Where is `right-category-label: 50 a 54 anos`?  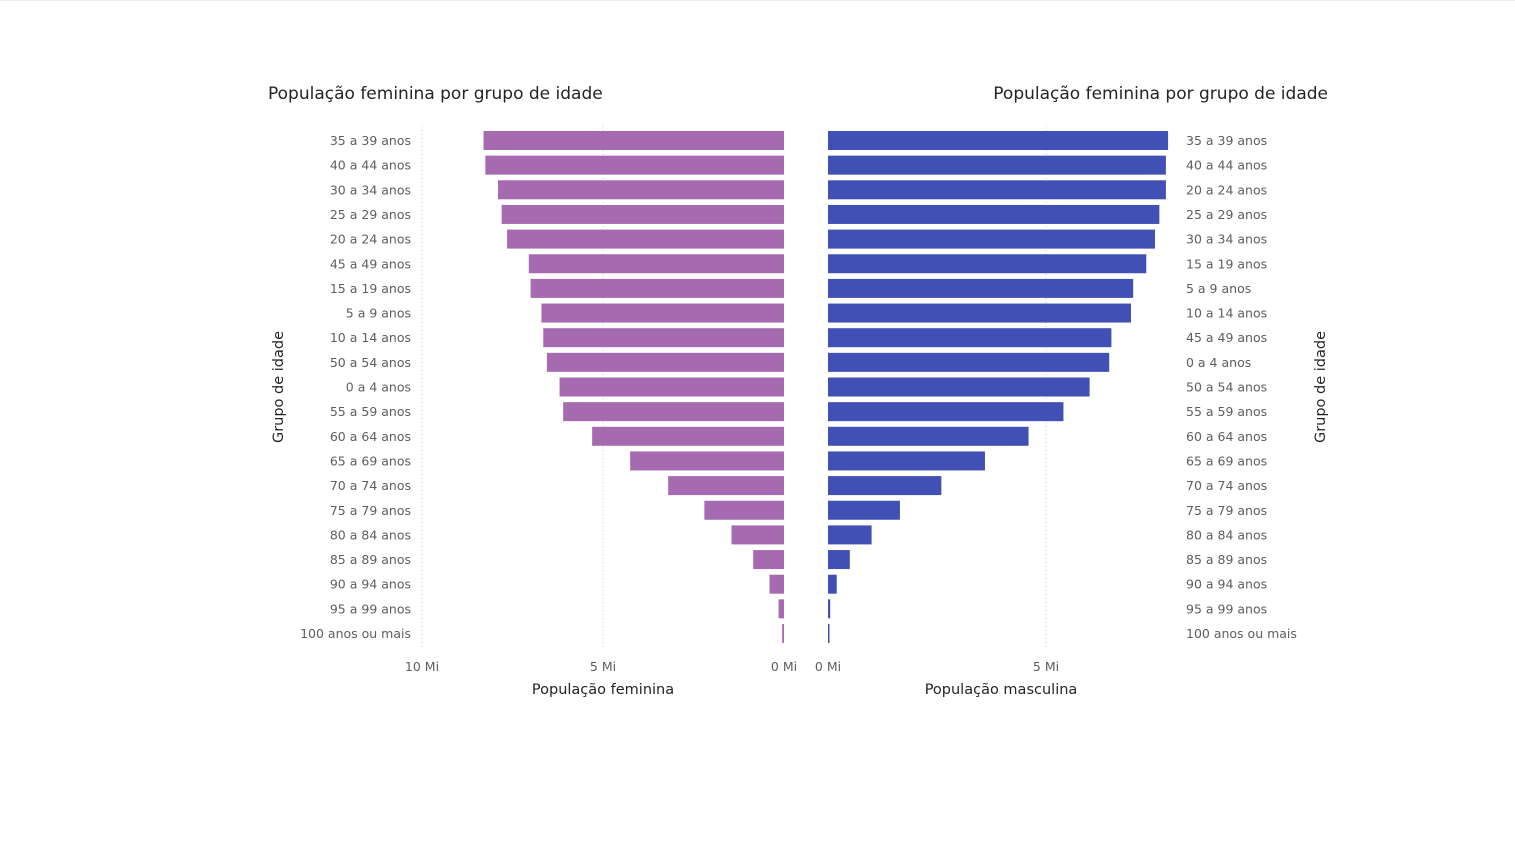
right-category-label: 50 a 54 anos is located at coordinates (1226, 387).